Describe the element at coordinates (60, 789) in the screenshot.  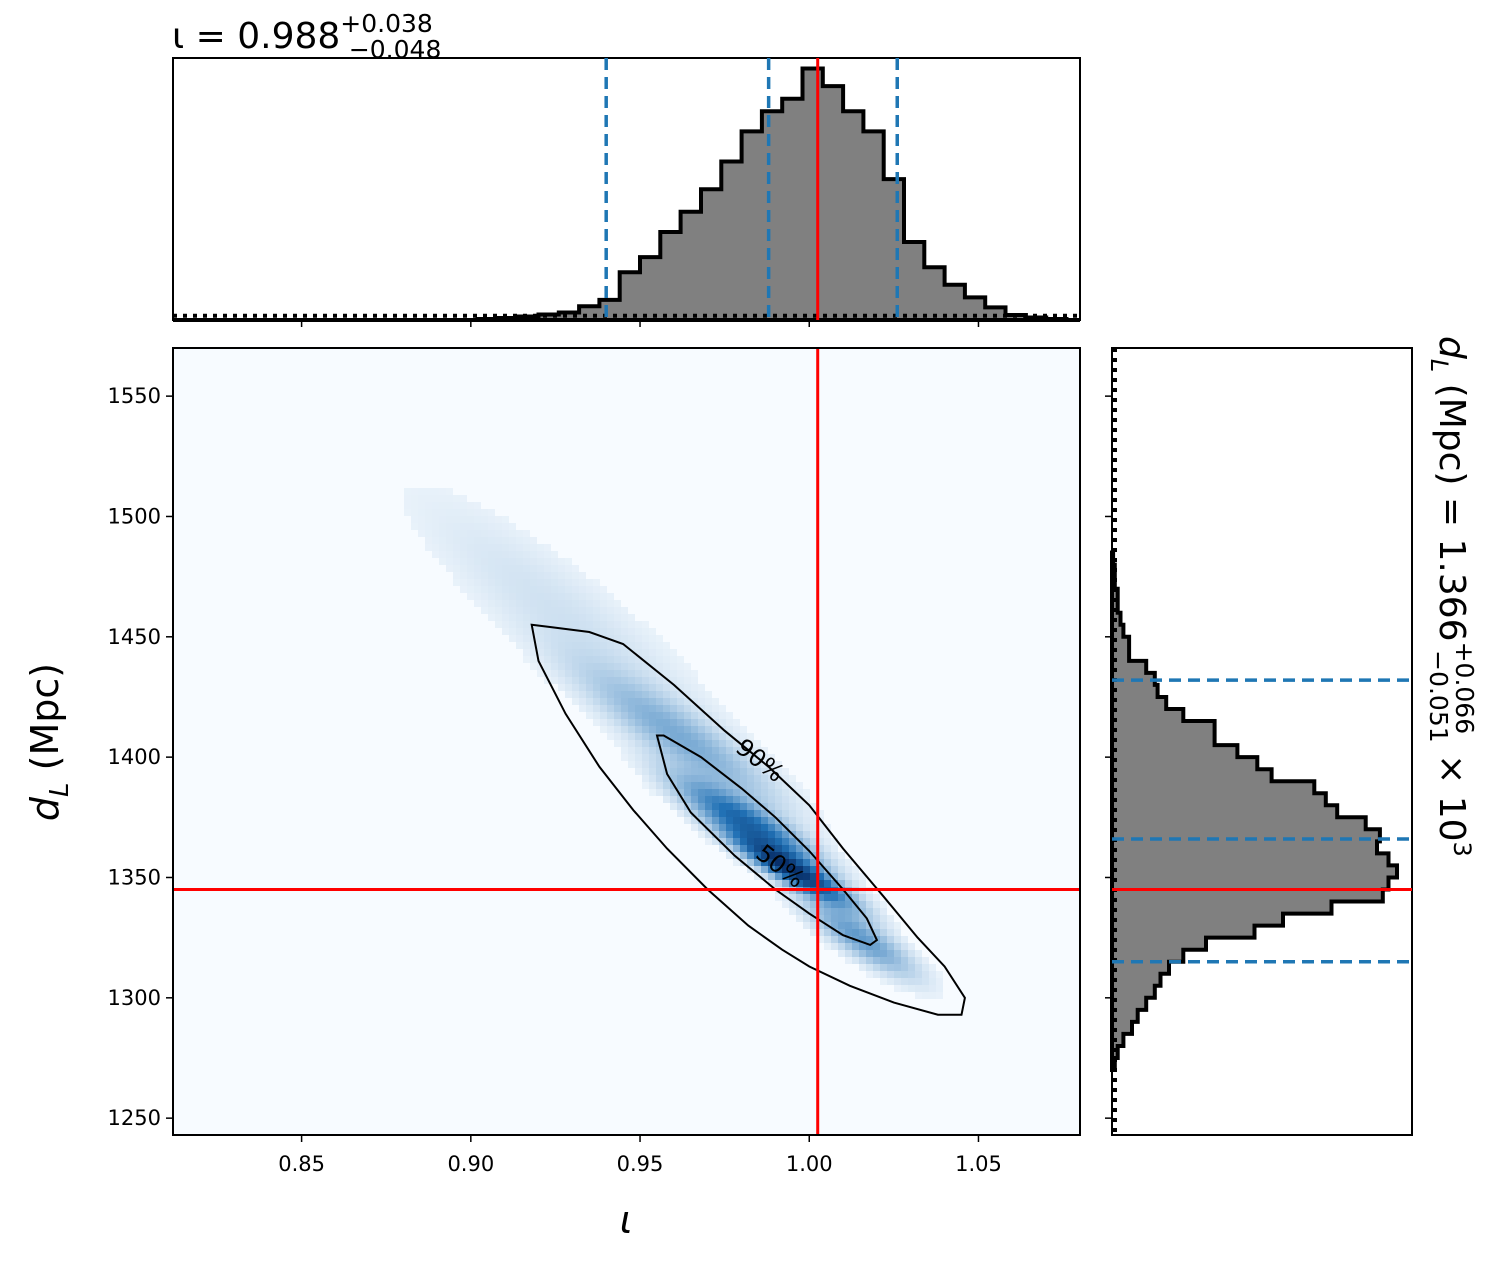
I see `y-axis-label-subscript: L` at that location.